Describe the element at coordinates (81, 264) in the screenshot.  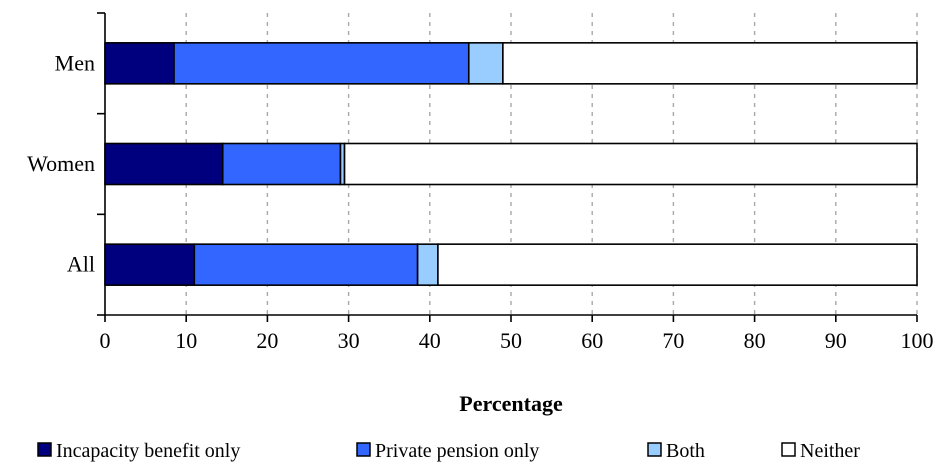
I see `category-label-all: All` at that location.